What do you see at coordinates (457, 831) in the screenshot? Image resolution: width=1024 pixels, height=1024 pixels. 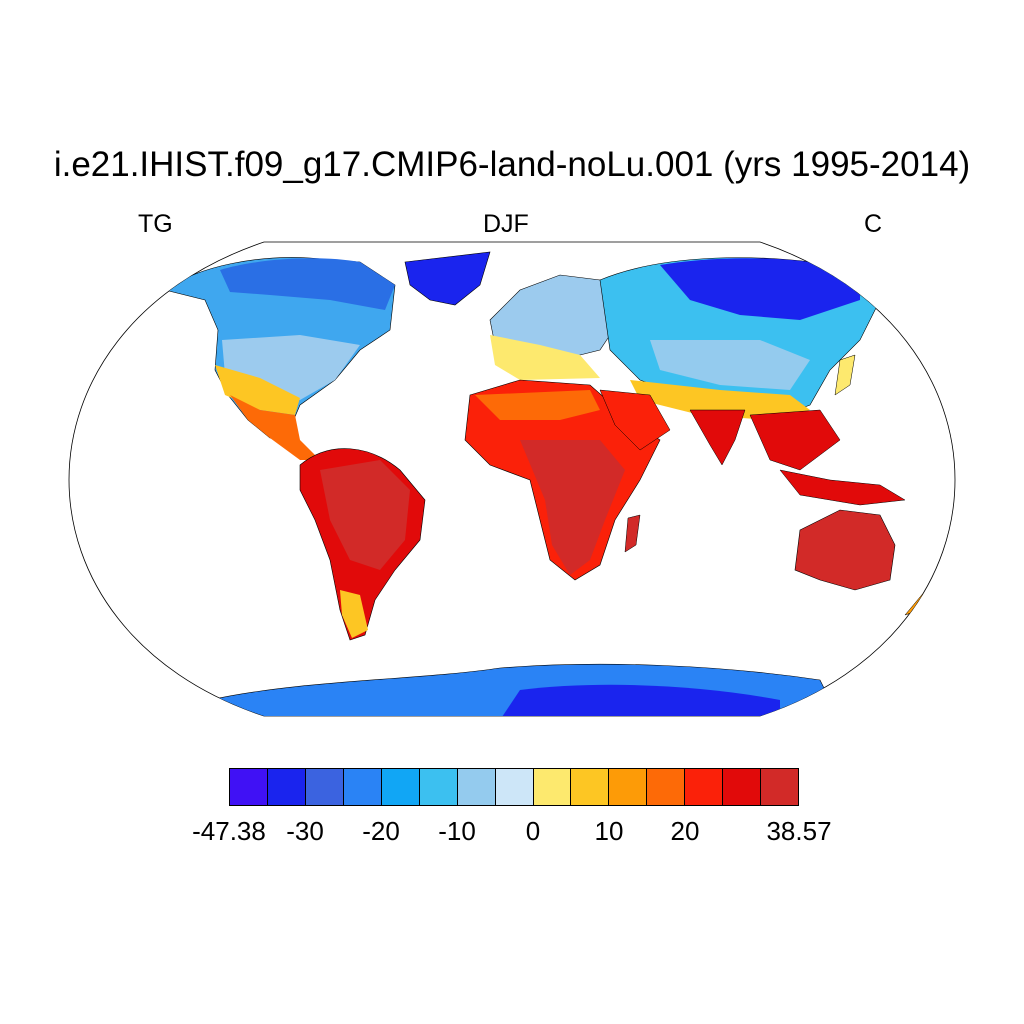 I see `colorbar-tick: -10` at bounding box center [457, 831].